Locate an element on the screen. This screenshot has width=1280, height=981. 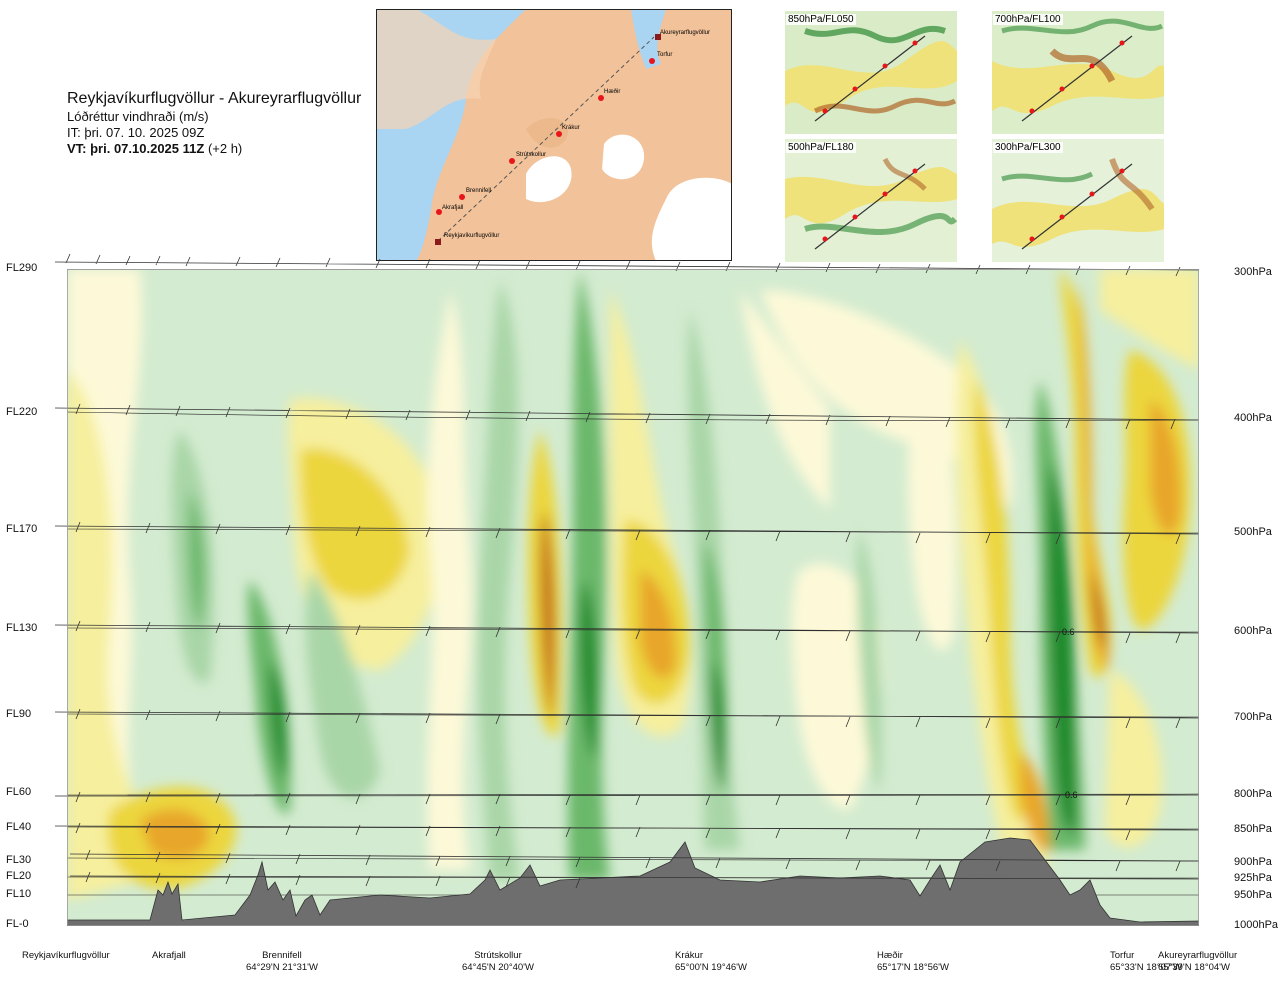
station-haedir: Hæðir 65°17'N 18°56'W is located at coordinates (913, 962).